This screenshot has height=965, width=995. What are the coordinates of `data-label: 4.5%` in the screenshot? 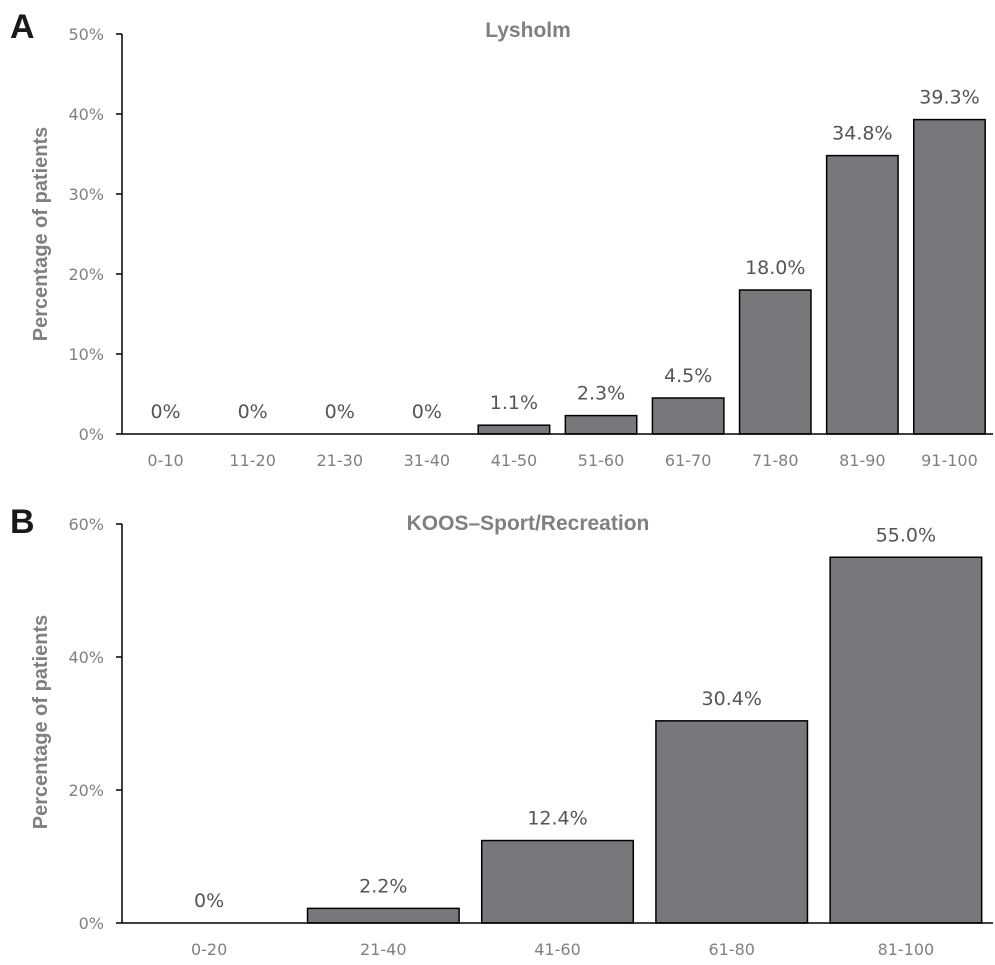 It's located at (688, 376).